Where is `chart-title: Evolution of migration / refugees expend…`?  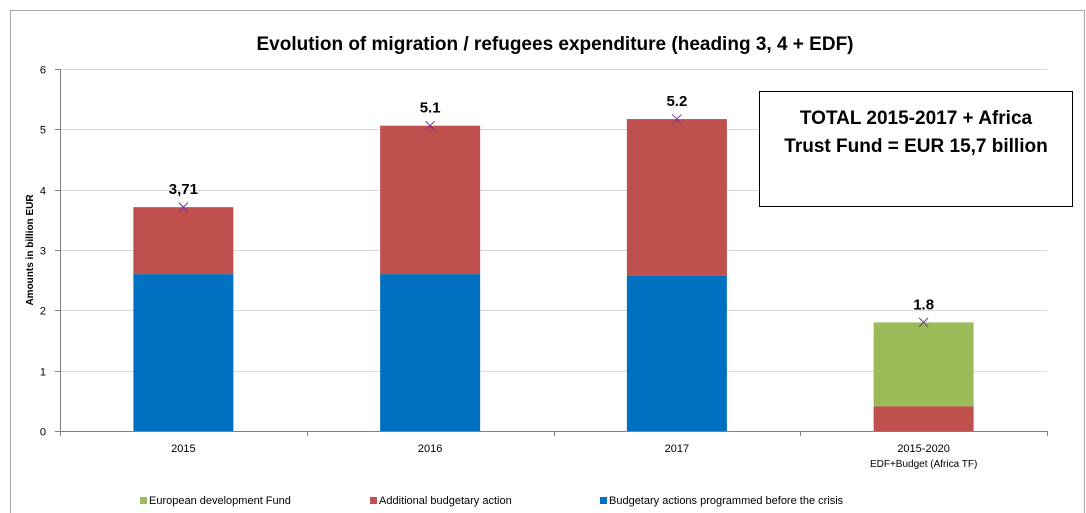
chart-title: Evolution of migration / refugees expend… is located at coordinates (555, 44).